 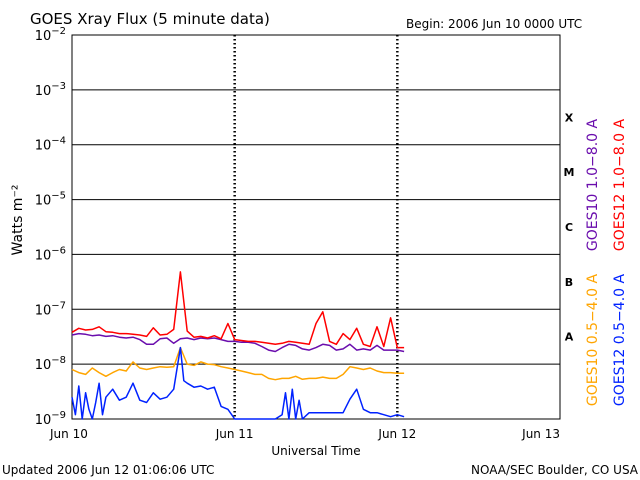 What do you see at coordinates (494, 24) in the screenshot?
I see `begin-label: Begin: 2006 Jun 10 0000 UTC` at bounding box center [494, 24].